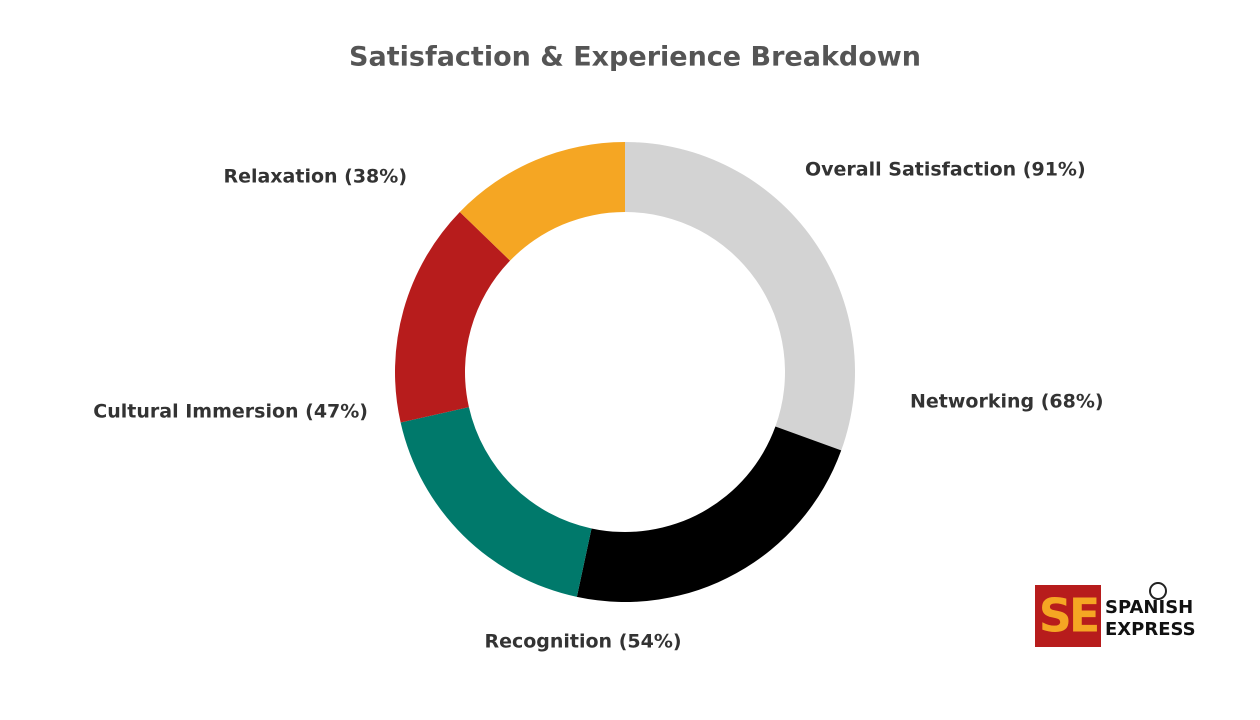 This screenshot has height=720, width=1260. Describe the element at coordinates (1149, 607) in the screenshot. I see `logo-text: SPANISH` at that location.